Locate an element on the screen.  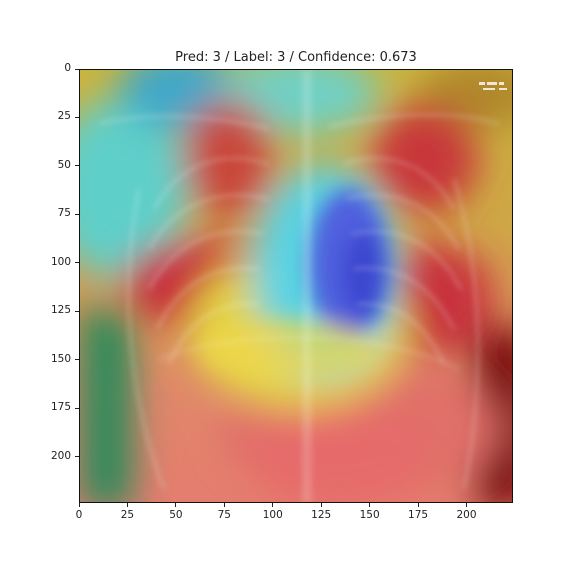
y-tick-label: 25 is located at coordinates (64, 116).